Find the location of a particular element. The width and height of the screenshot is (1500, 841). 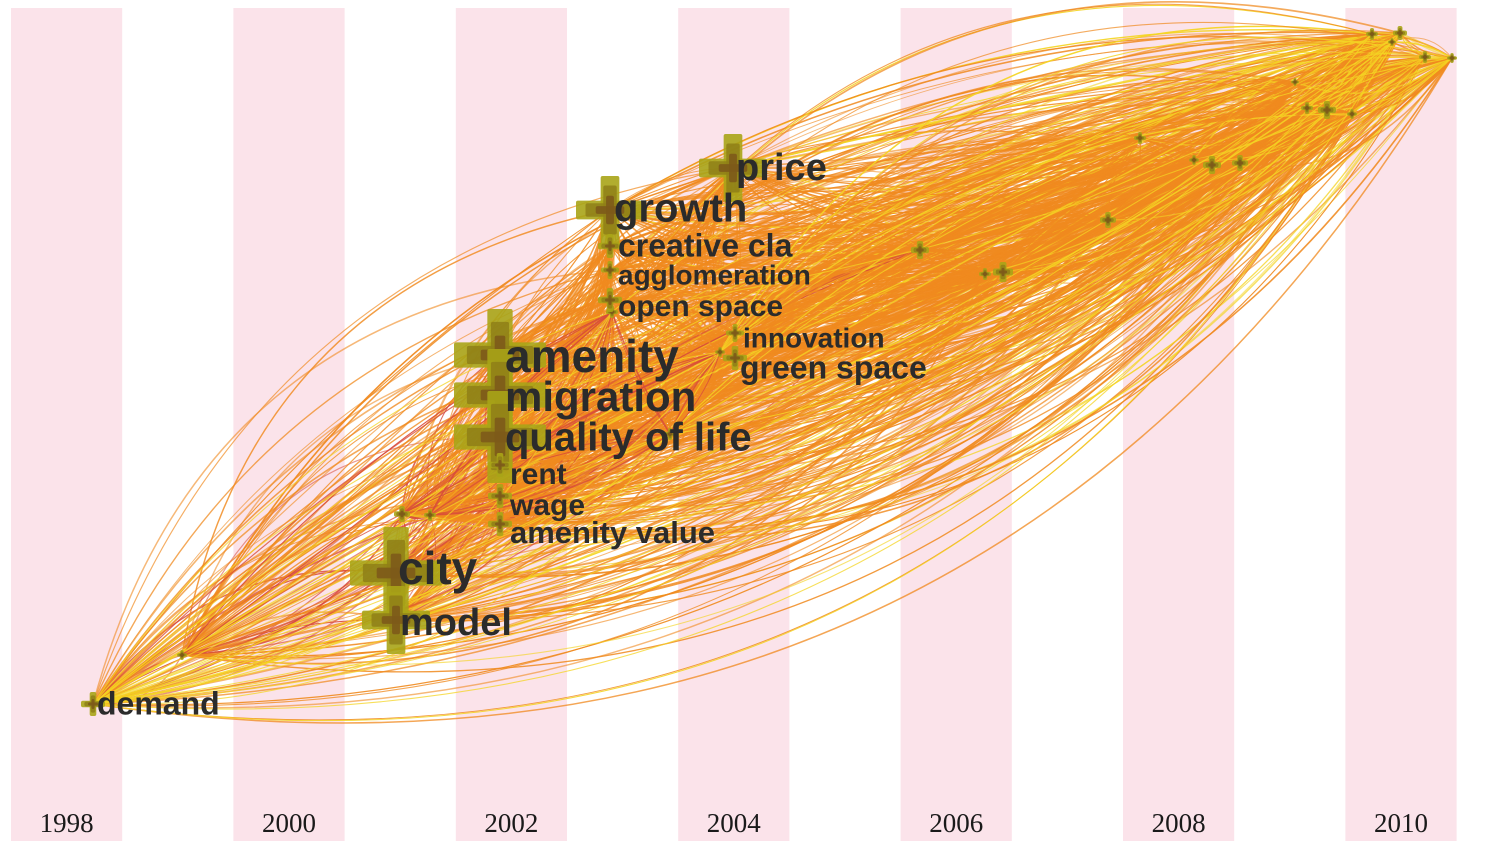

node-rent is located at coordinates (500, 465).